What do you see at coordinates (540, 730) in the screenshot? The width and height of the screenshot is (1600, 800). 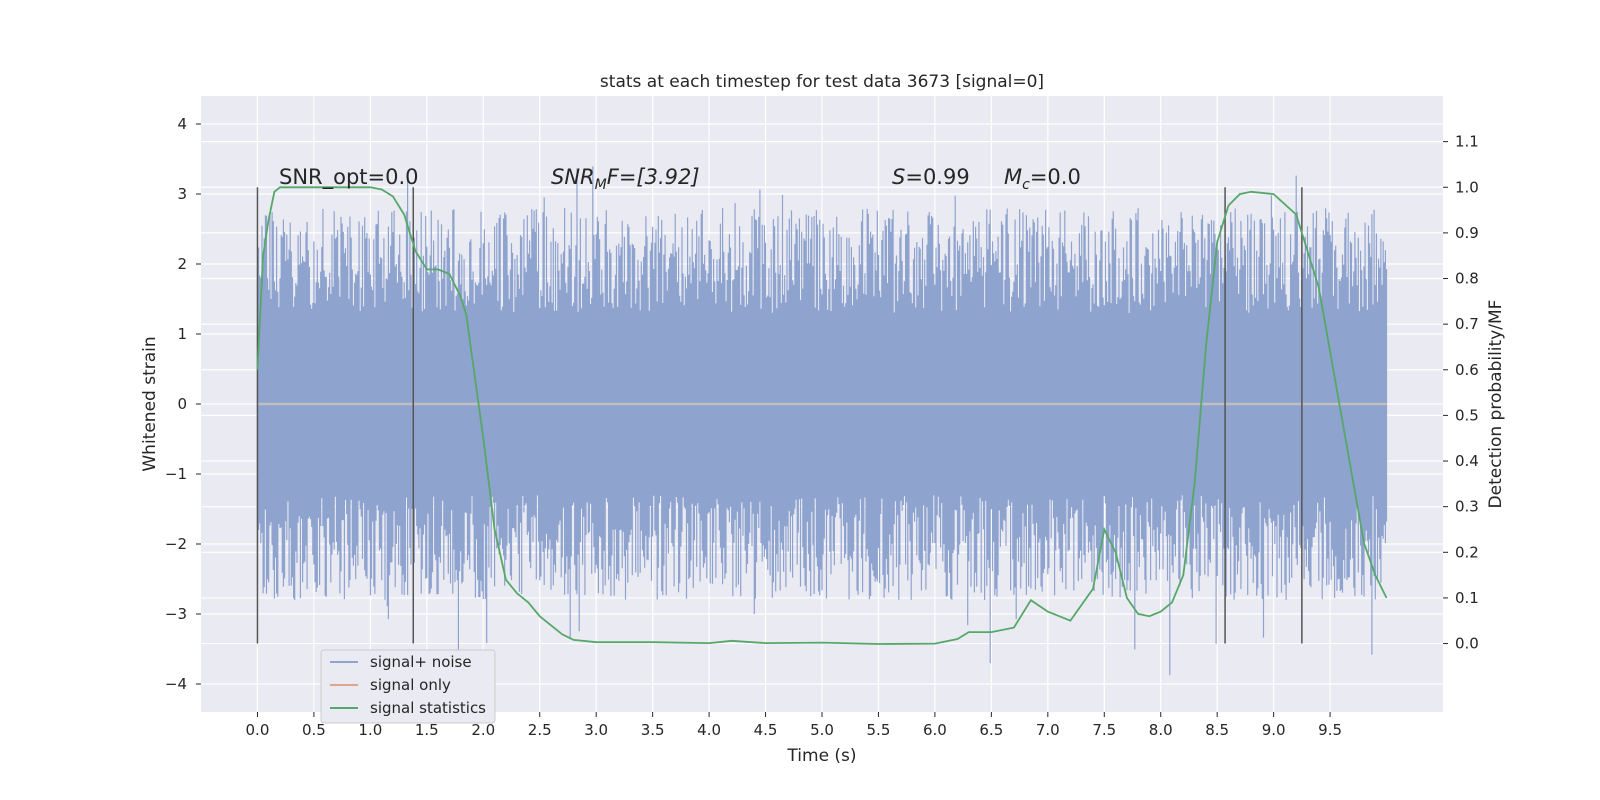 I see `x-tick-label: 2.5` at bounding box center [540, 730].